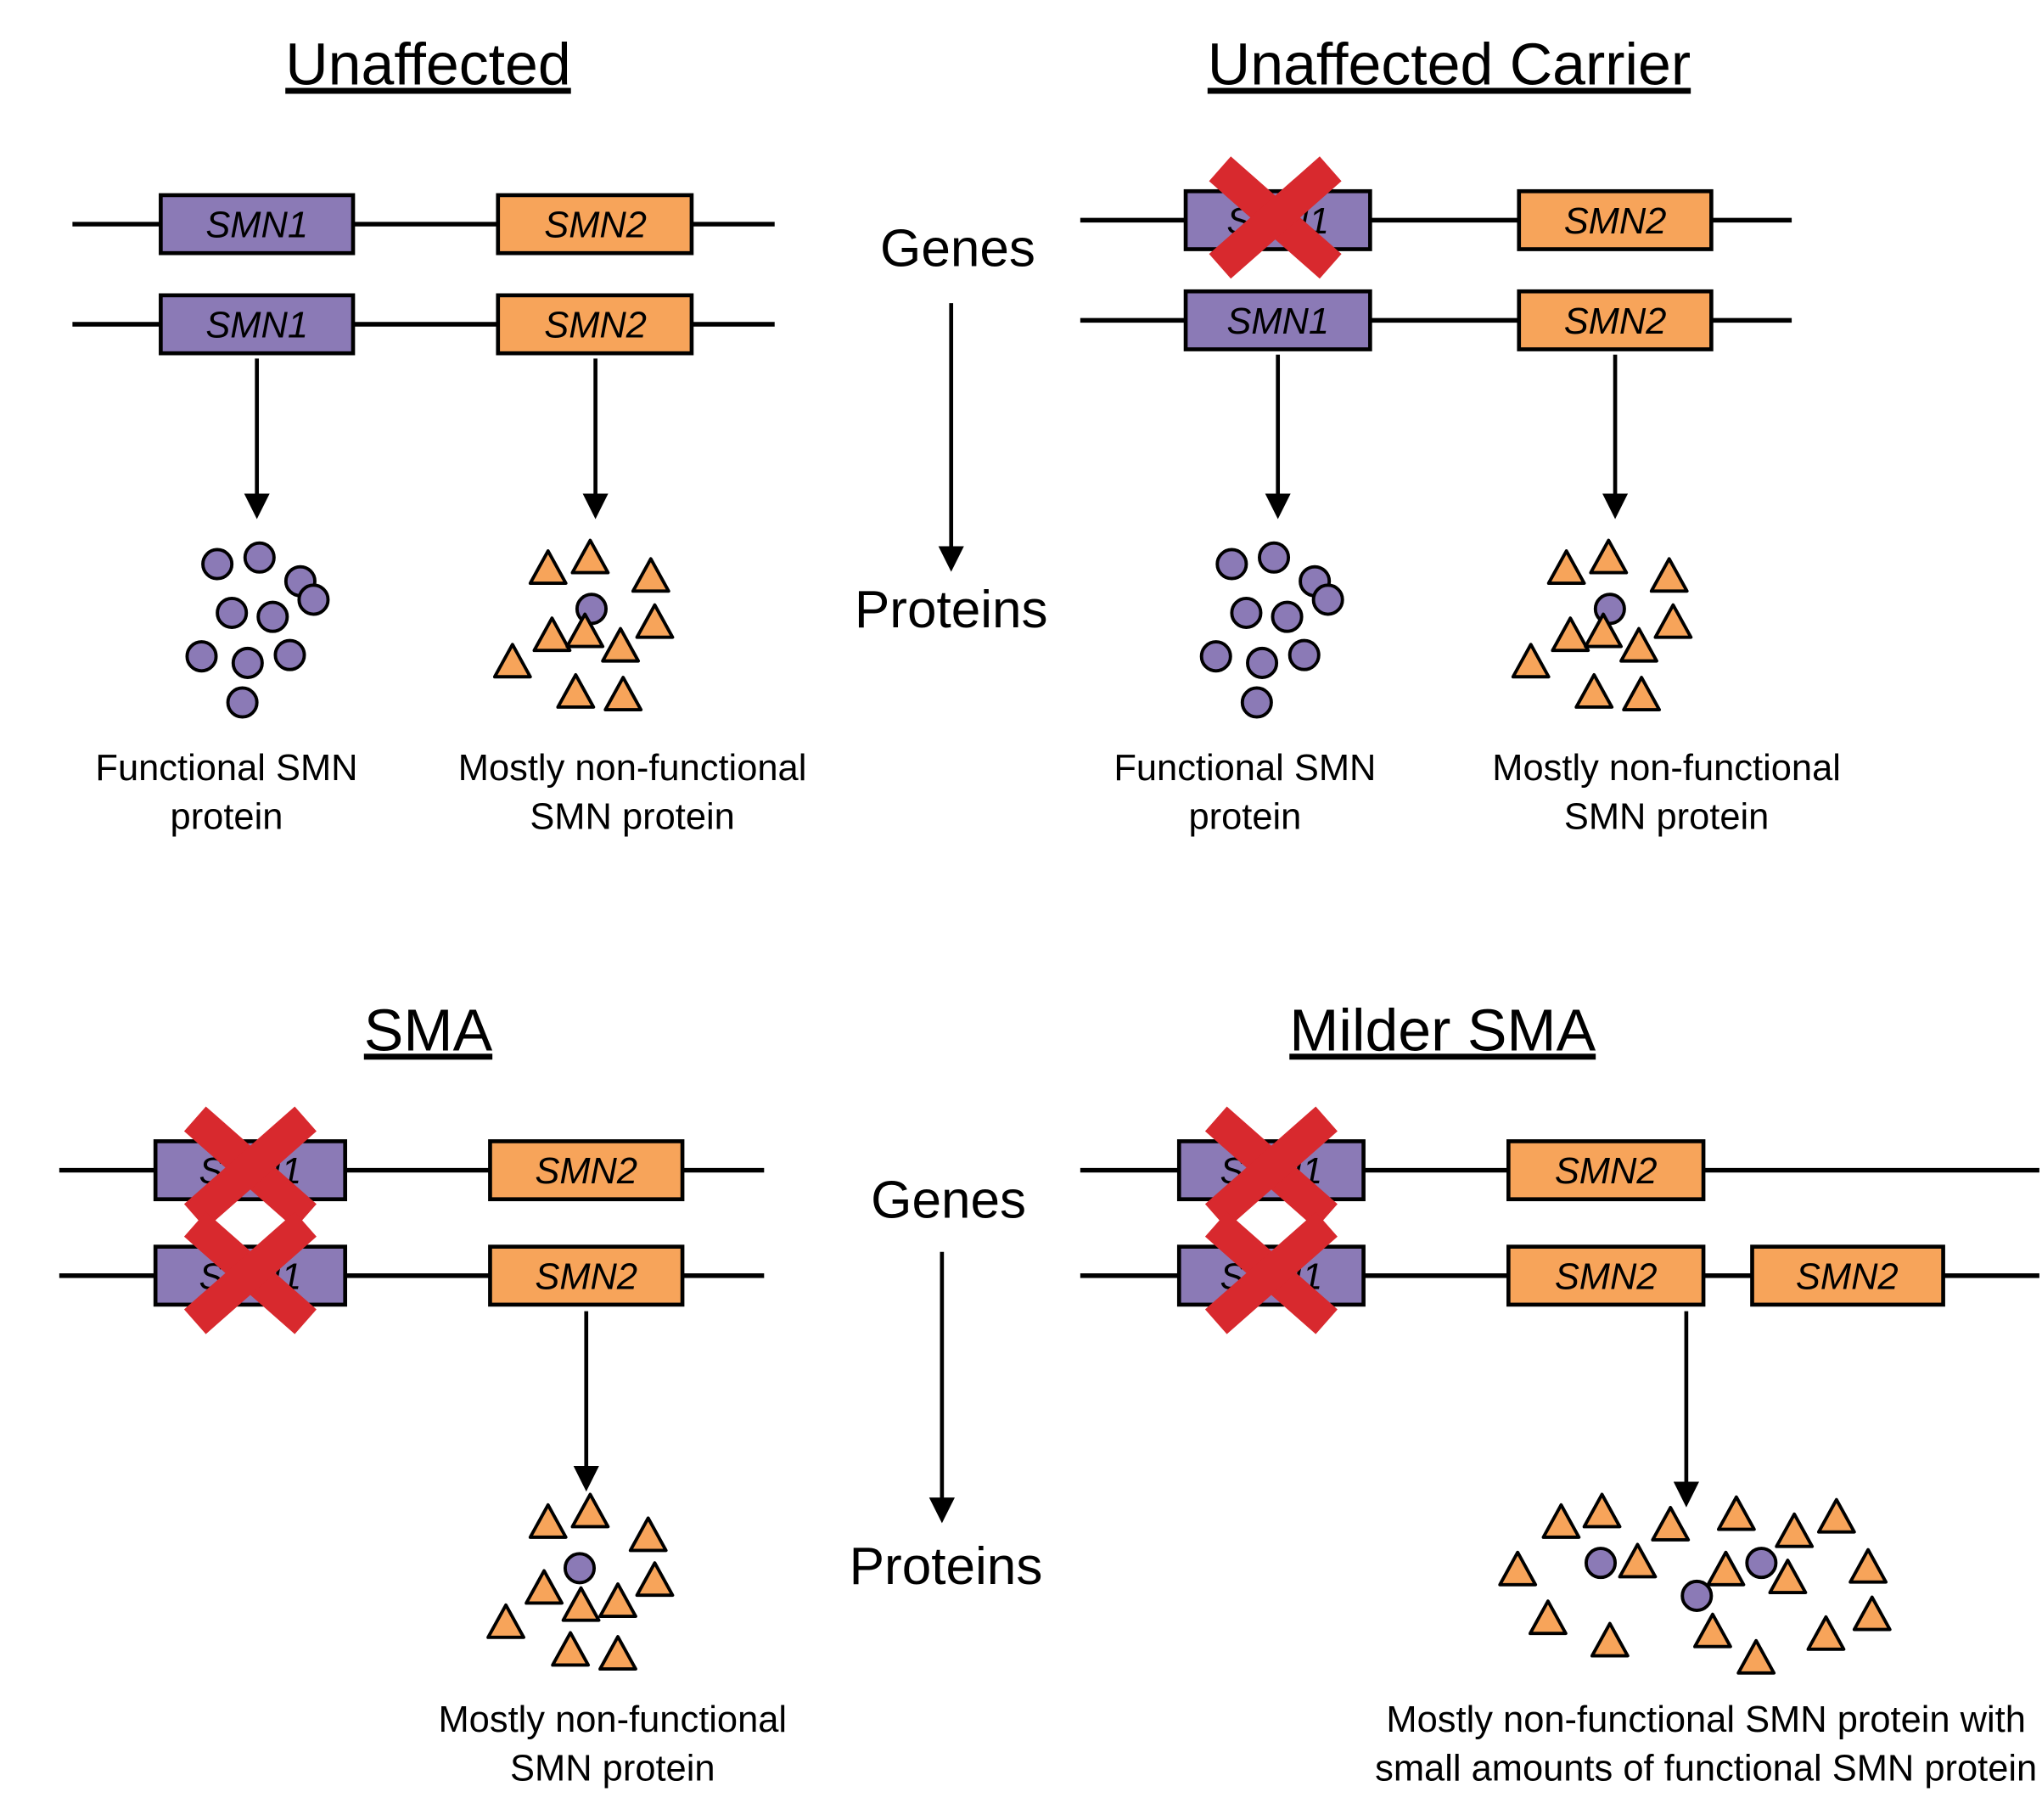  Describe the element at coordinates (1244, 817) in the screenshot. I see `protein-caption-line: protein` at that location.